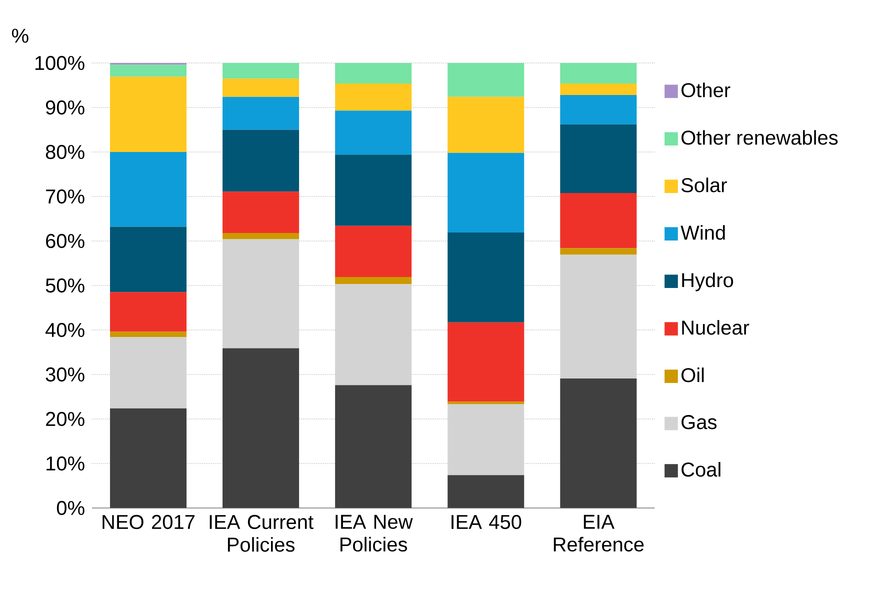  Describe the element at coordinates (706, 90) in the screenshot. I see `legend-label: Other` at that location.